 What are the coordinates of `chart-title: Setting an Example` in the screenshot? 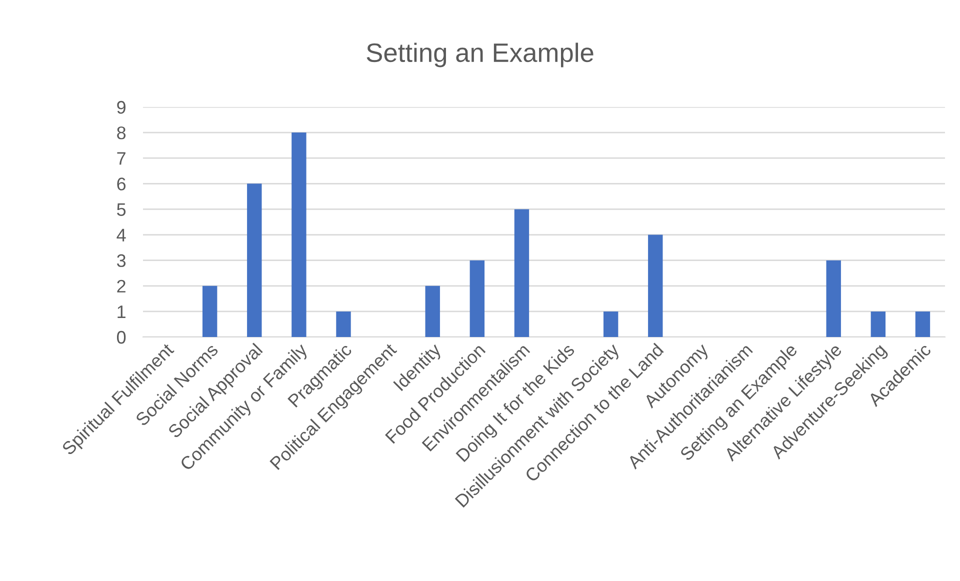 It's located at (480, 55).